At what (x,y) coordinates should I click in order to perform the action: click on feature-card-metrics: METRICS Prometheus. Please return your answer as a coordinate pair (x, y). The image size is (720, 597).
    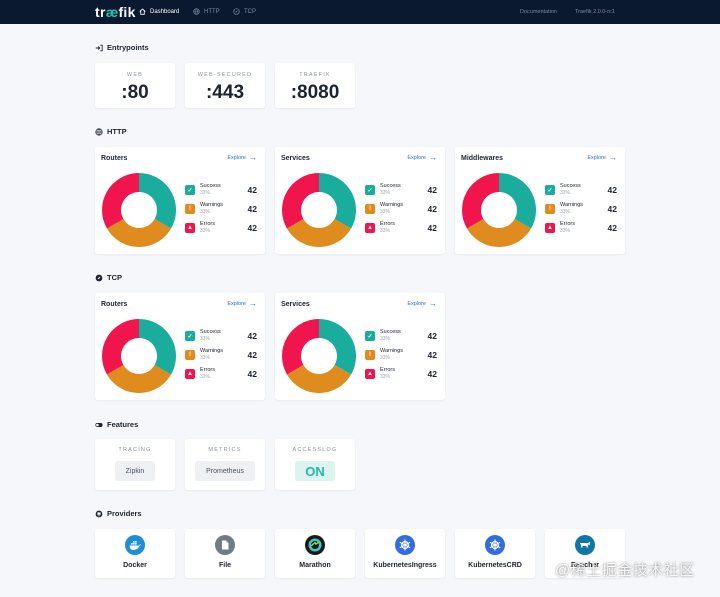
    Looking at the image, I should click on (225, 464).